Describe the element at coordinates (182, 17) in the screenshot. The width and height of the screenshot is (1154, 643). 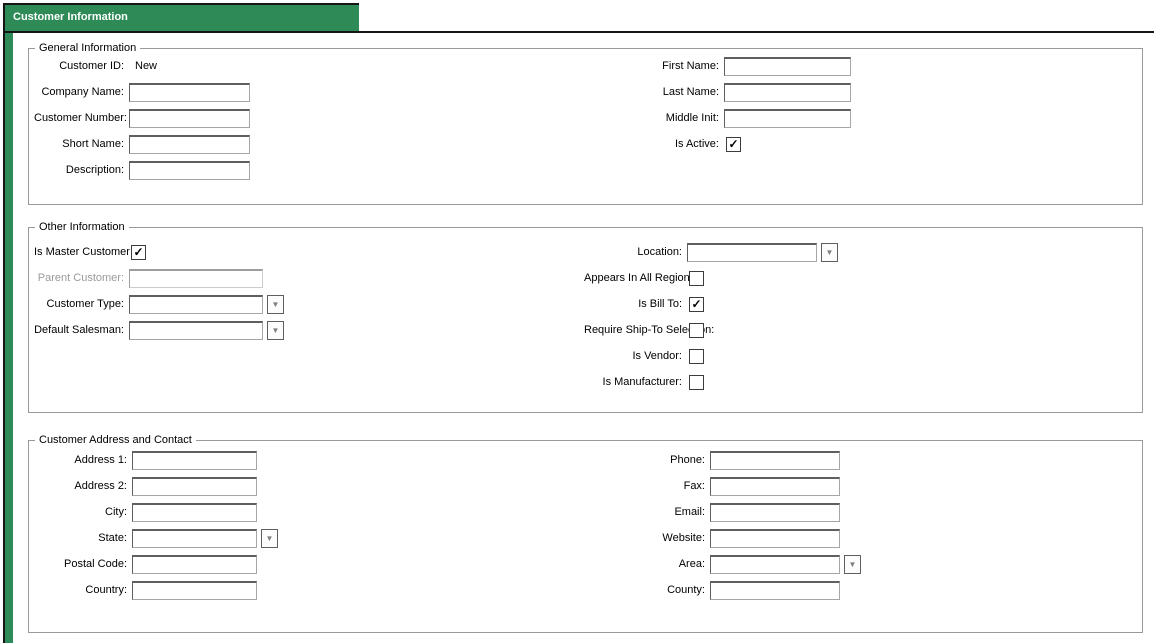
I see `tab-customer-information: Customer Information` at that location.